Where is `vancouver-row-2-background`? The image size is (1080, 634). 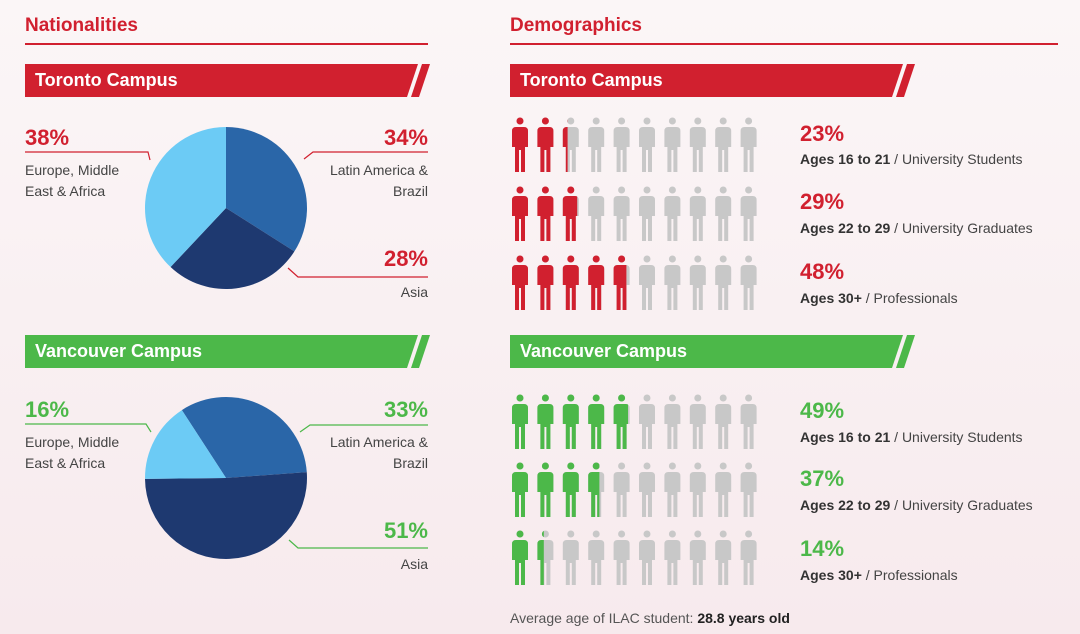
vancouver-row-2-background is located at coordinates (634, 557).